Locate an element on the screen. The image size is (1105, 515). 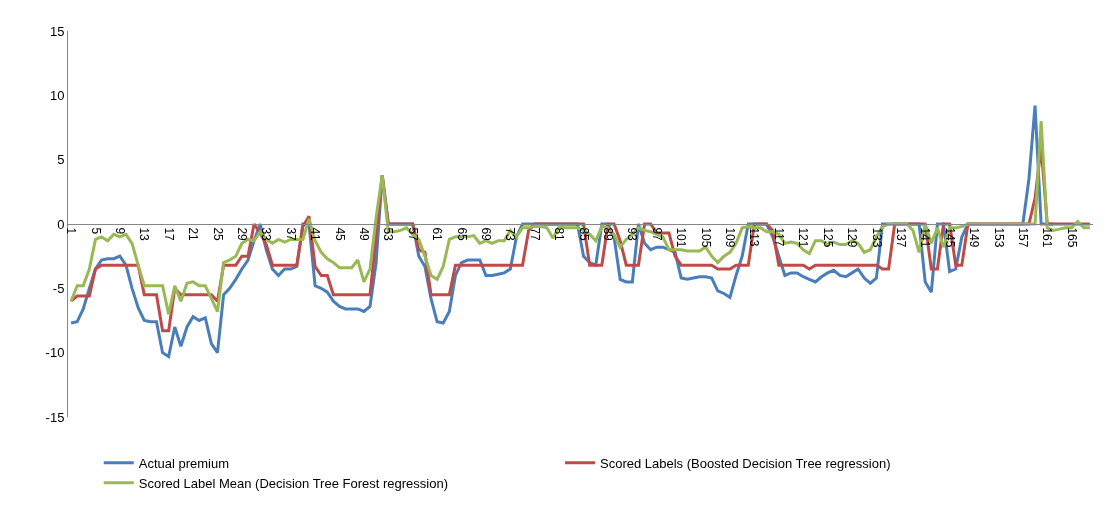
legend-label: Scored Labels (Boosted Decision Tree regression) is located at coordinates (745, 463).